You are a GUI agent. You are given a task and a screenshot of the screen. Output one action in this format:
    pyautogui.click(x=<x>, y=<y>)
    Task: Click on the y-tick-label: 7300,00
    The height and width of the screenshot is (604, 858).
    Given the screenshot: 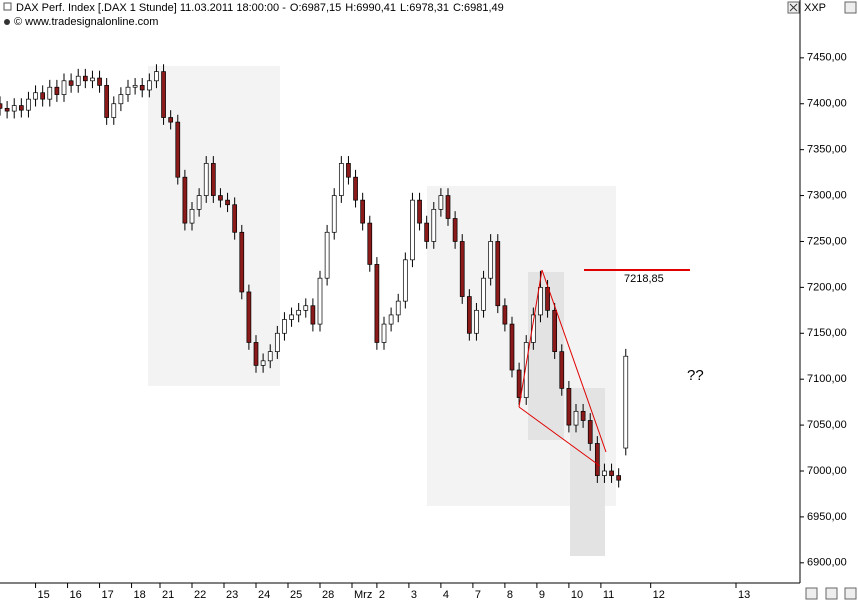 What is the action you would take?
    pyautogui.click(x=827, y=195)
    